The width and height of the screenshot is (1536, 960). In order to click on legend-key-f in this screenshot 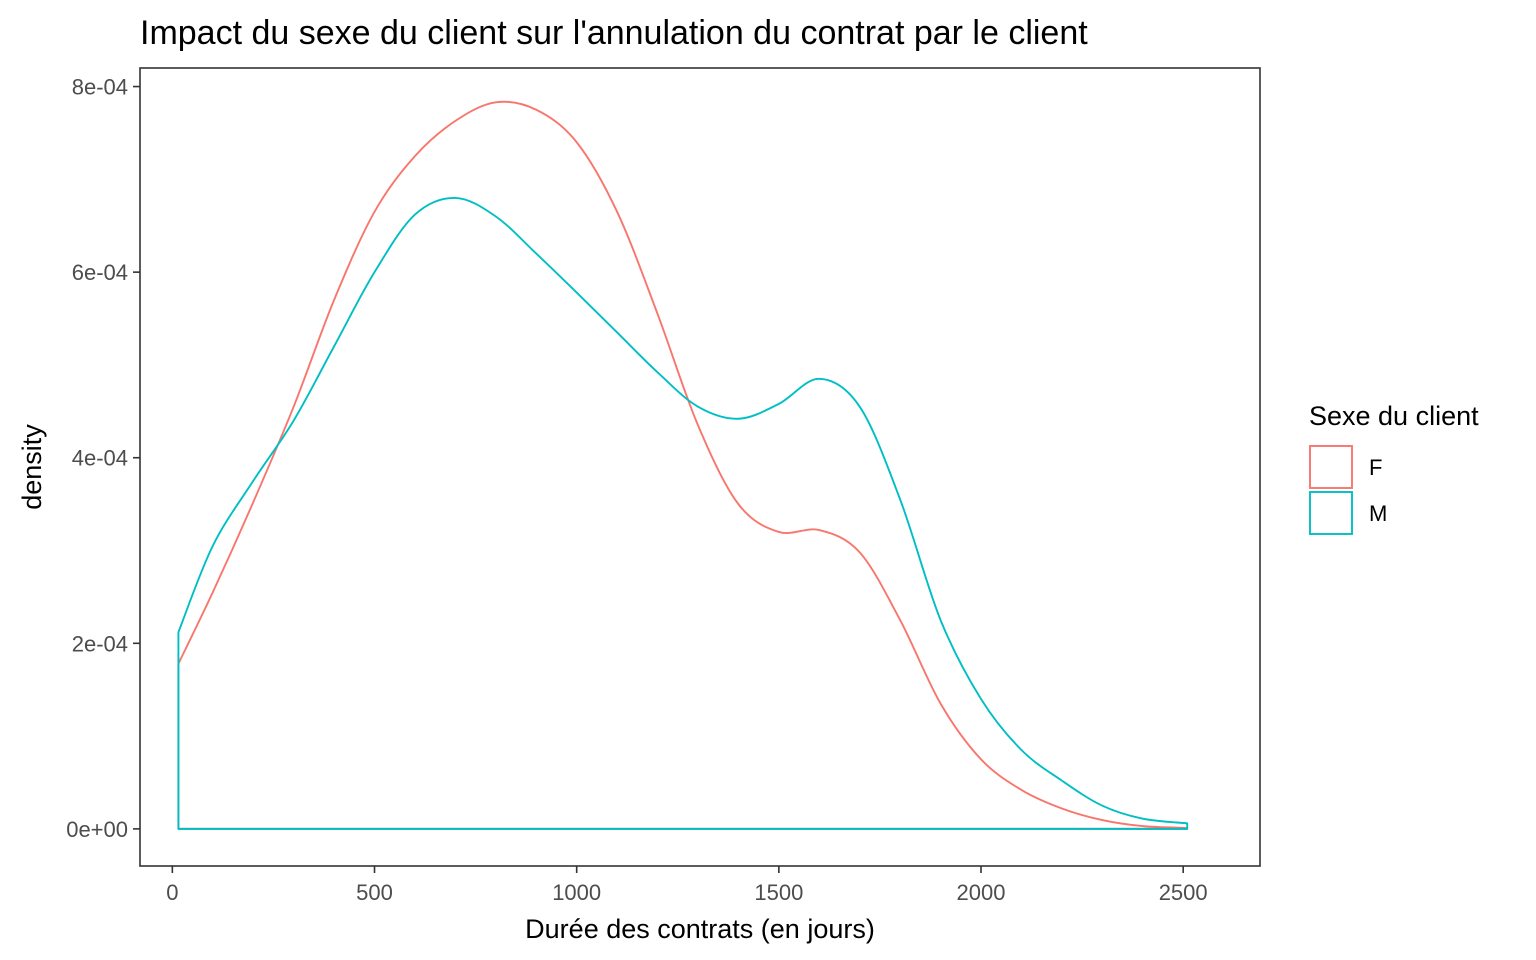, I will do `click(1331, 467)`.